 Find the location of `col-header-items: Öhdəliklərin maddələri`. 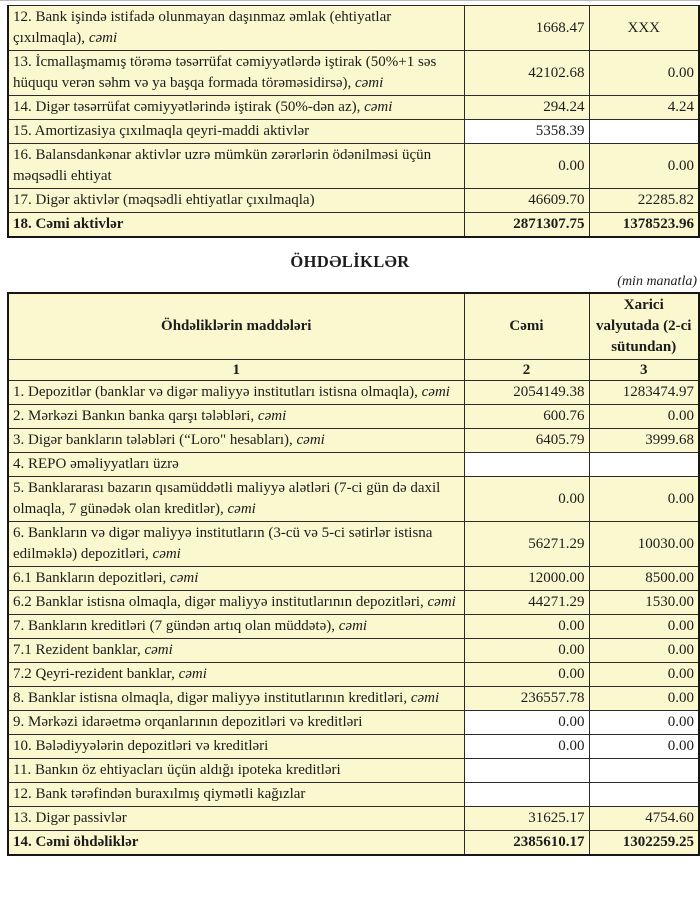

col-header-items: Öhdəliklərin maddələri is located at coordinates (236, 326).